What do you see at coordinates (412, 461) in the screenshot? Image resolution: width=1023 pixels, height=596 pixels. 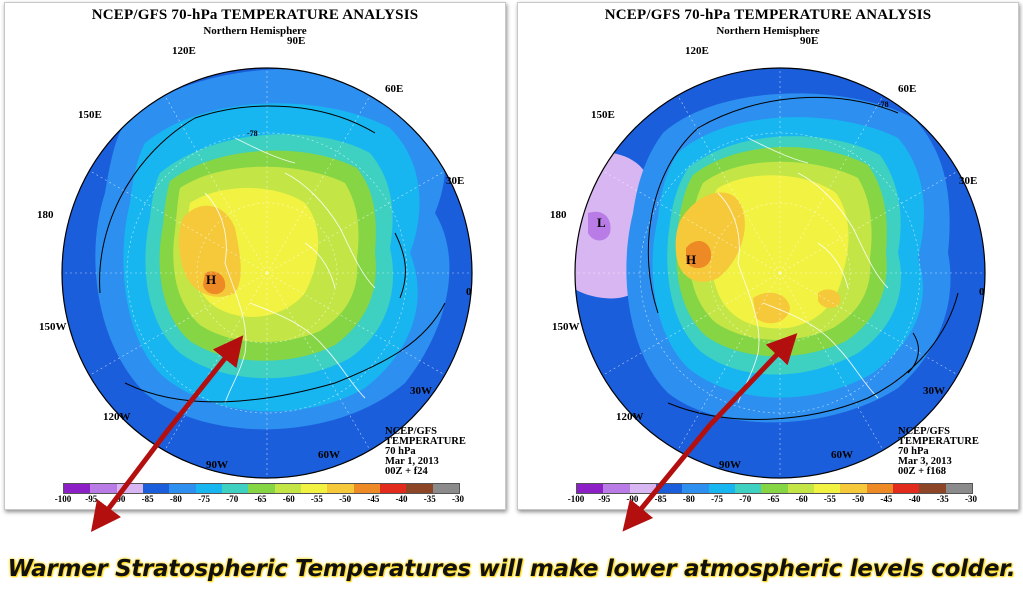 I see `info-line: Mar 1, 2013` at bounding box center [412, 461].